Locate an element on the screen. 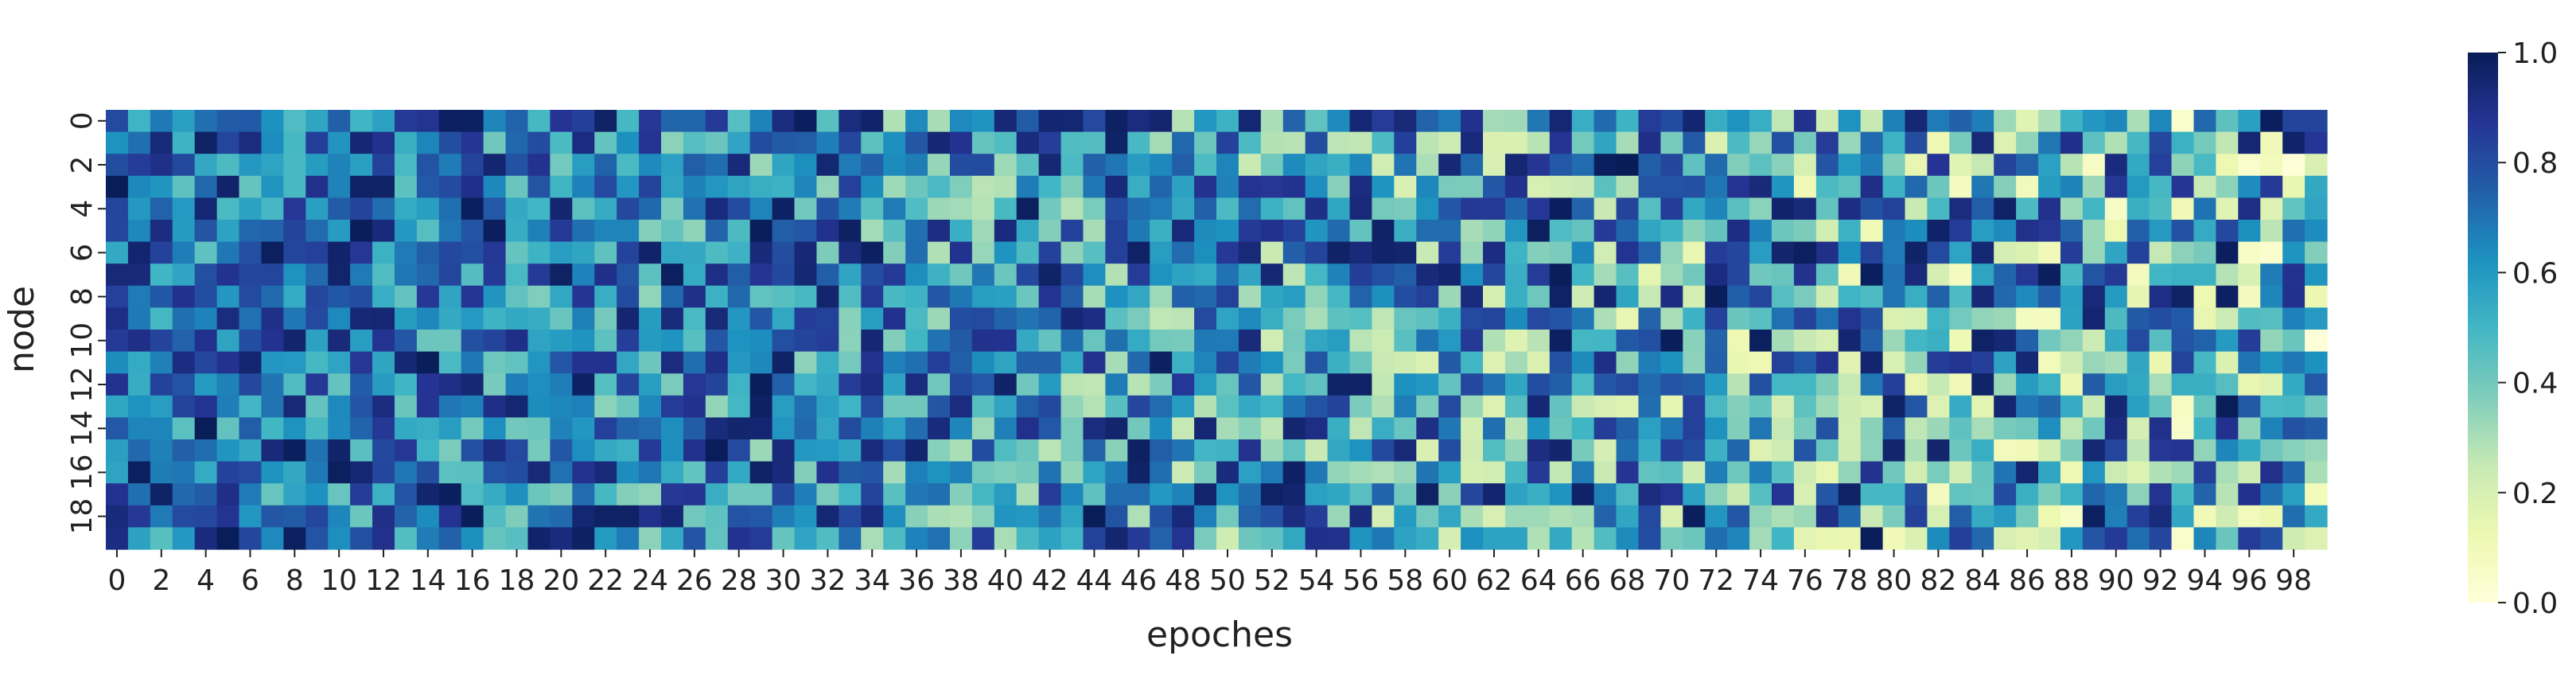 Image resolution: width=2576 pixels, height=683 pixels. x-tick-label: 20 is located at coordinates (561, 580).